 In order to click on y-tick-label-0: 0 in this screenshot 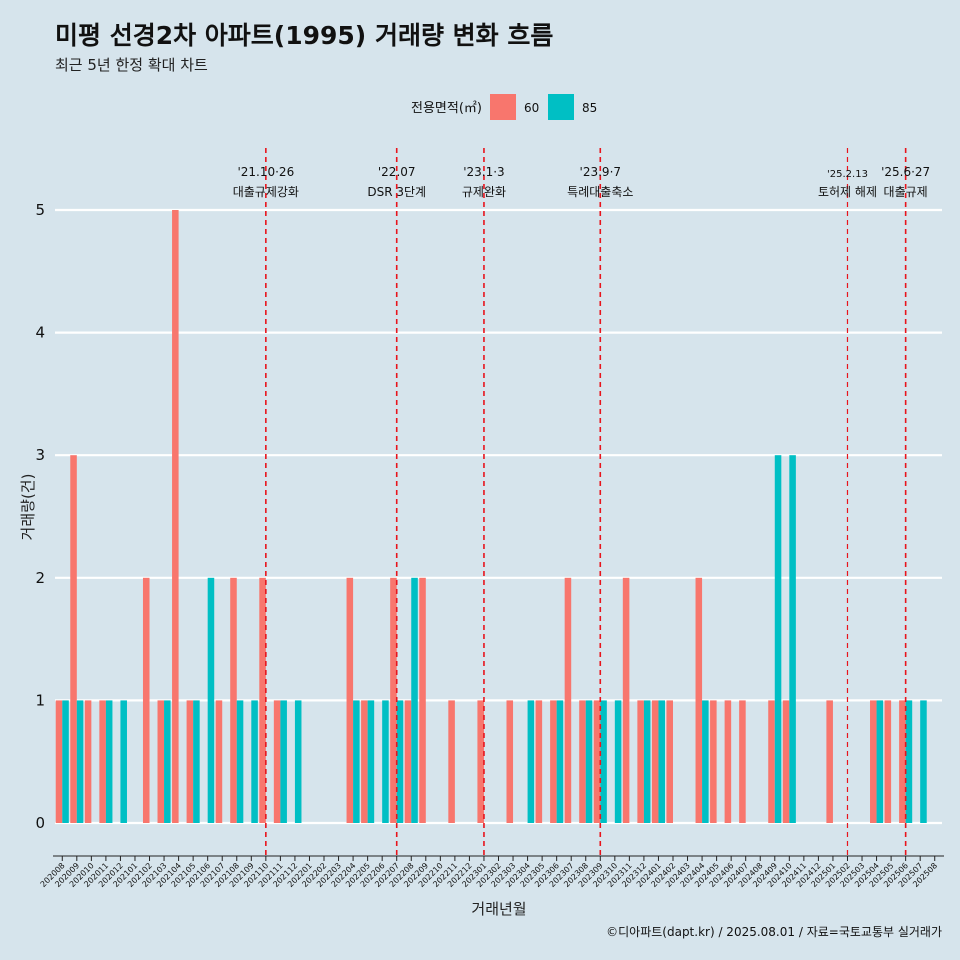, I will do `click(40, 823)`.